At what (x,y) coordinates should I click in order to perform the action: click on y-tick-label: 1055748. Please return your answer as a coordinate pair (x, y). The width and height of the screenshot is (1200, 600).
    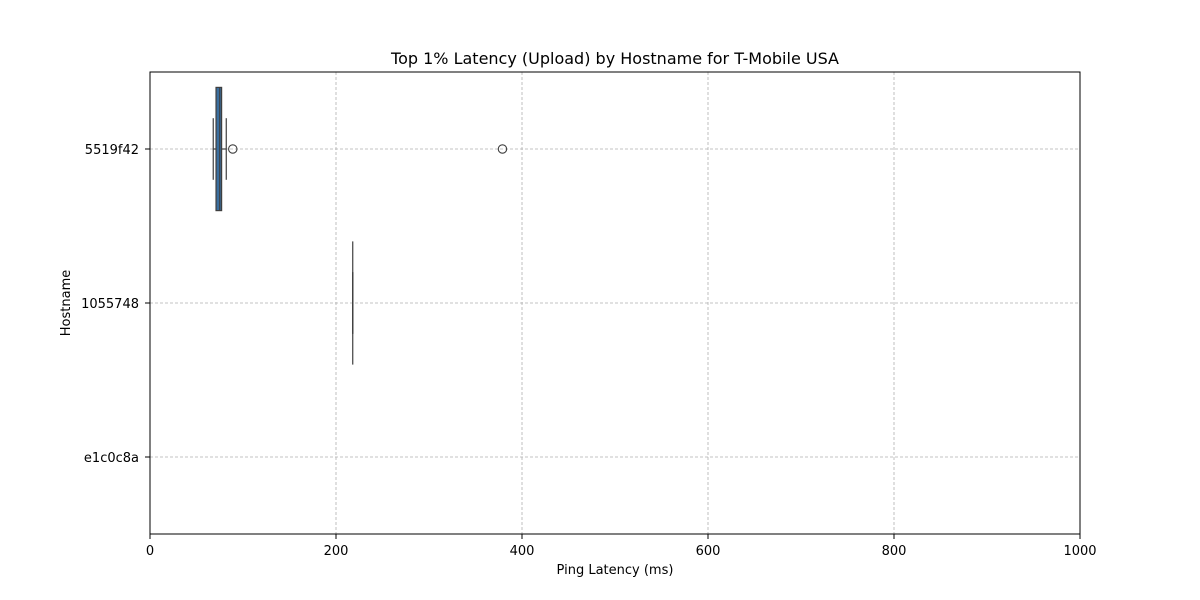
    Looking at the image, I should click on (110, 304).